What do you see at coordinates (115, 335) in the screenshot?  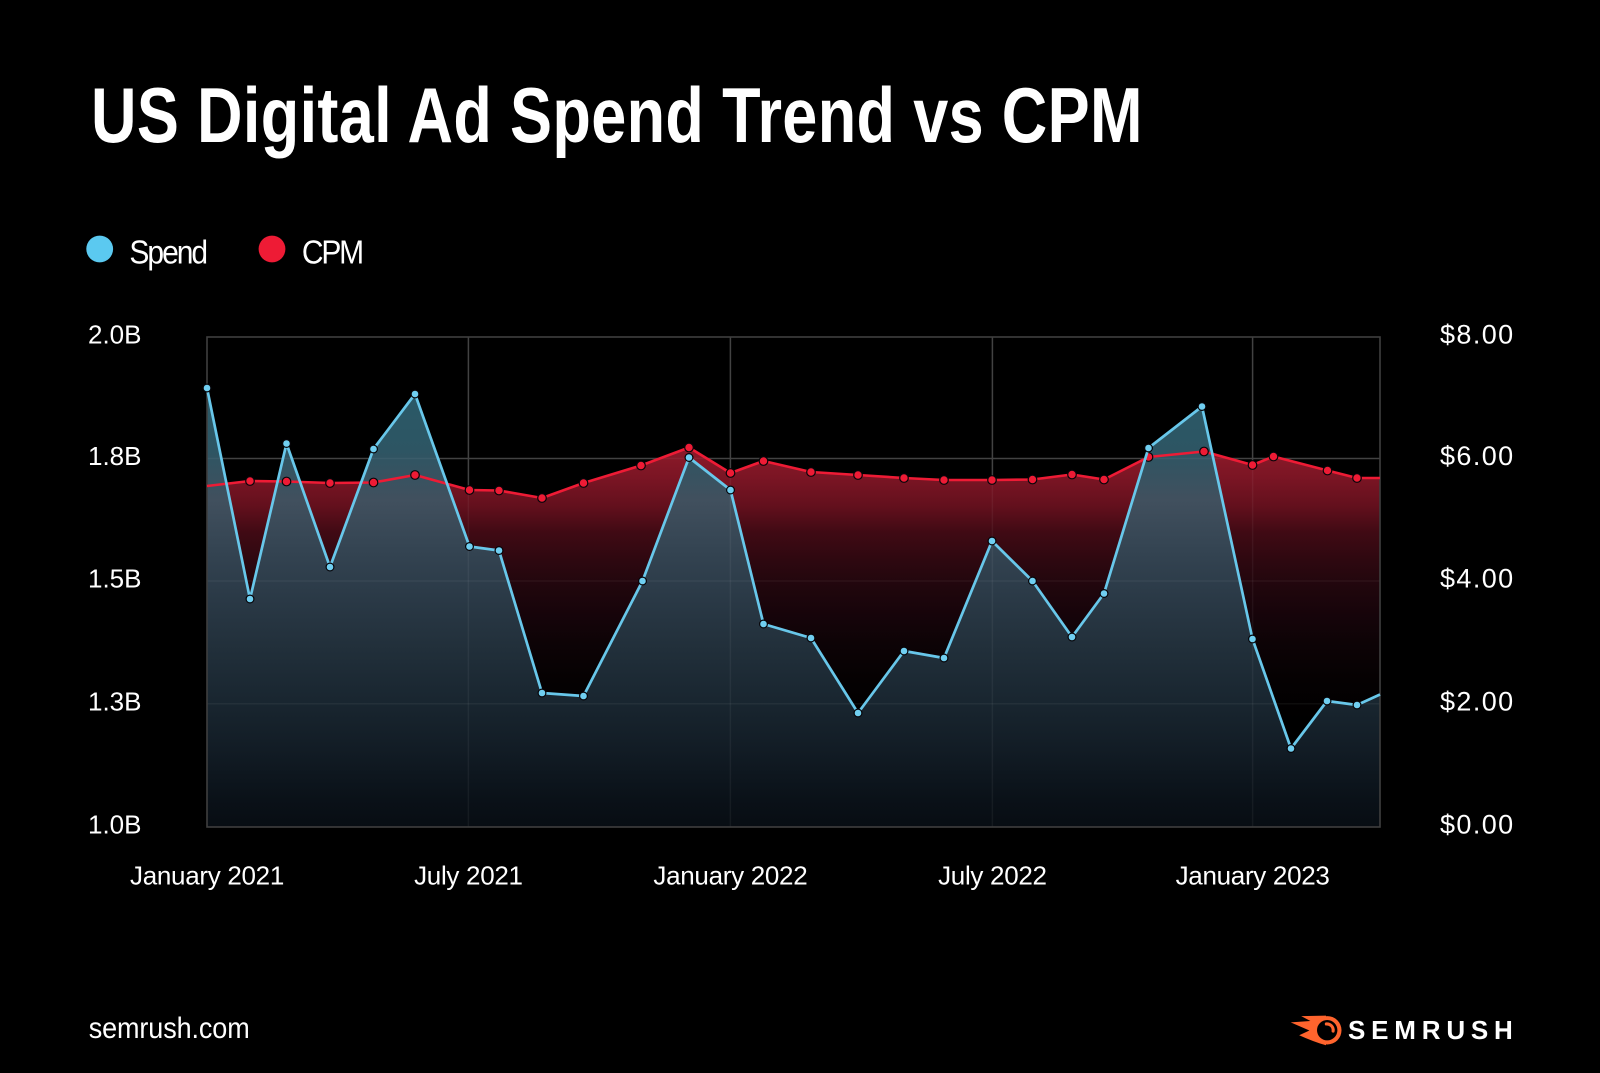 I see `svg-text: 2.0B` at bounding box center [115, 335].